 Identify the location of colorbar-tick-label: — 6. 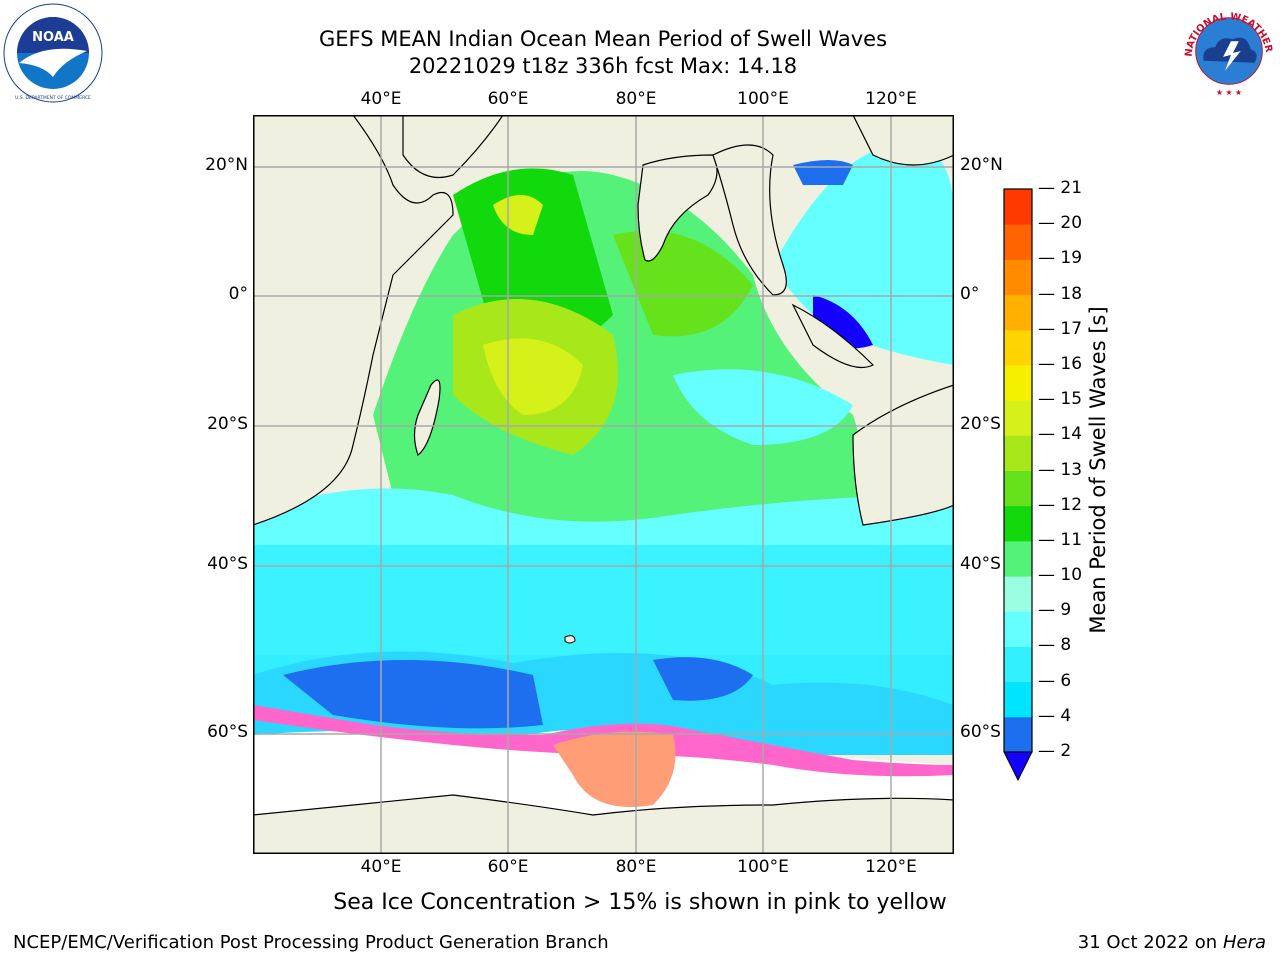
(1055, 680).